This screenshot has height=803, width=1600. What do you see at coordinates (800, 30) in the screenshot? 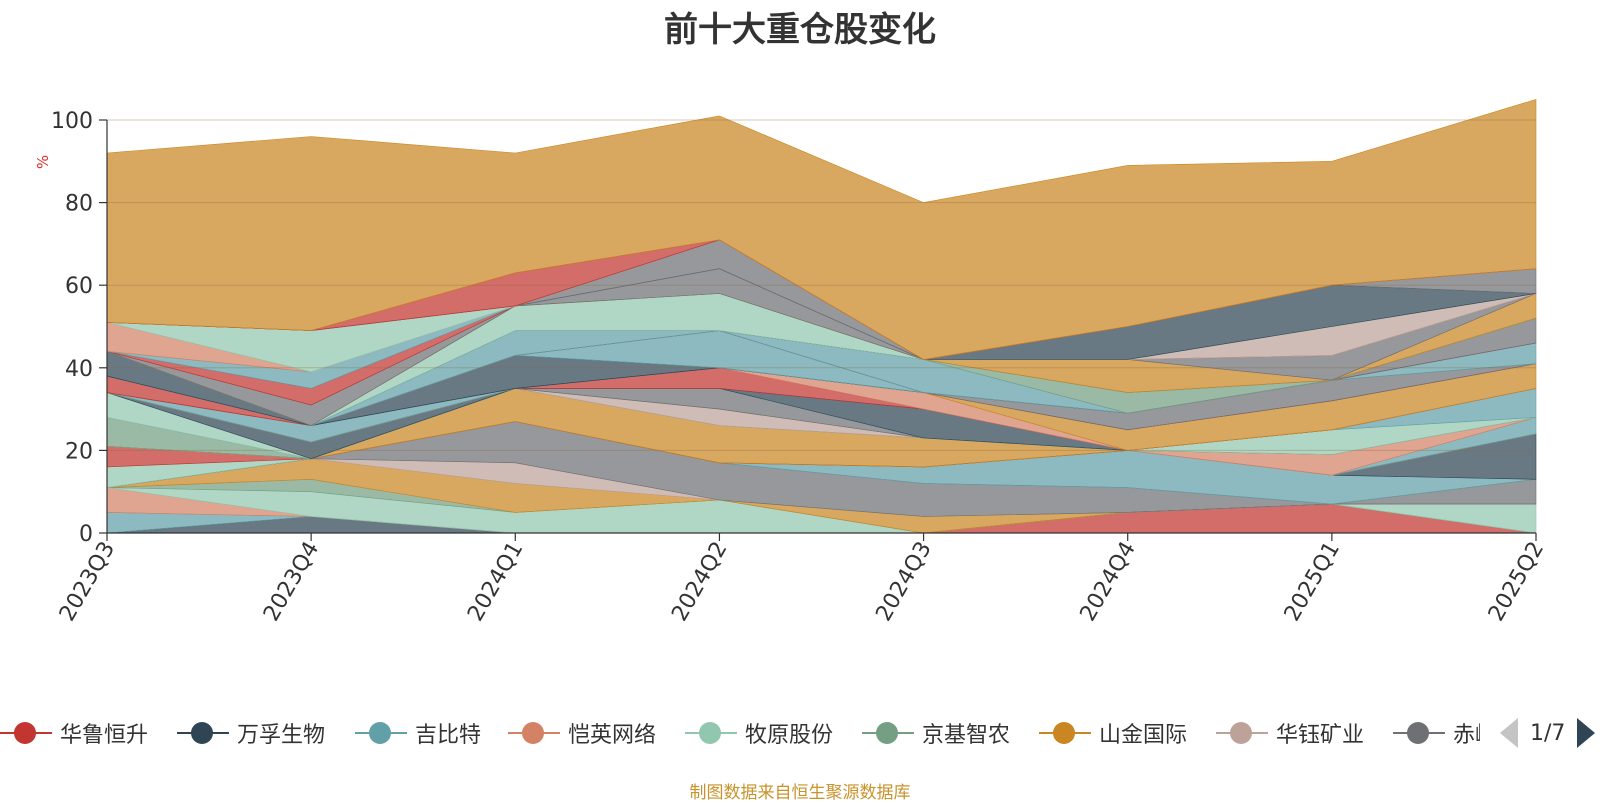
I see `chart-title: 前十大重仓股变化` at bounding box center [800, 30].